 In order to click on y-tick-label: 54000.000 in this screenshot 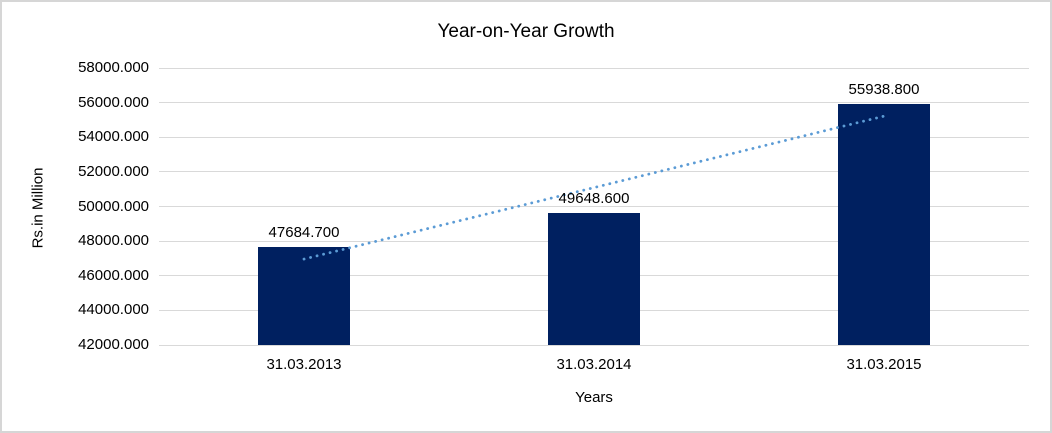, I will do `click(113, 137)`.